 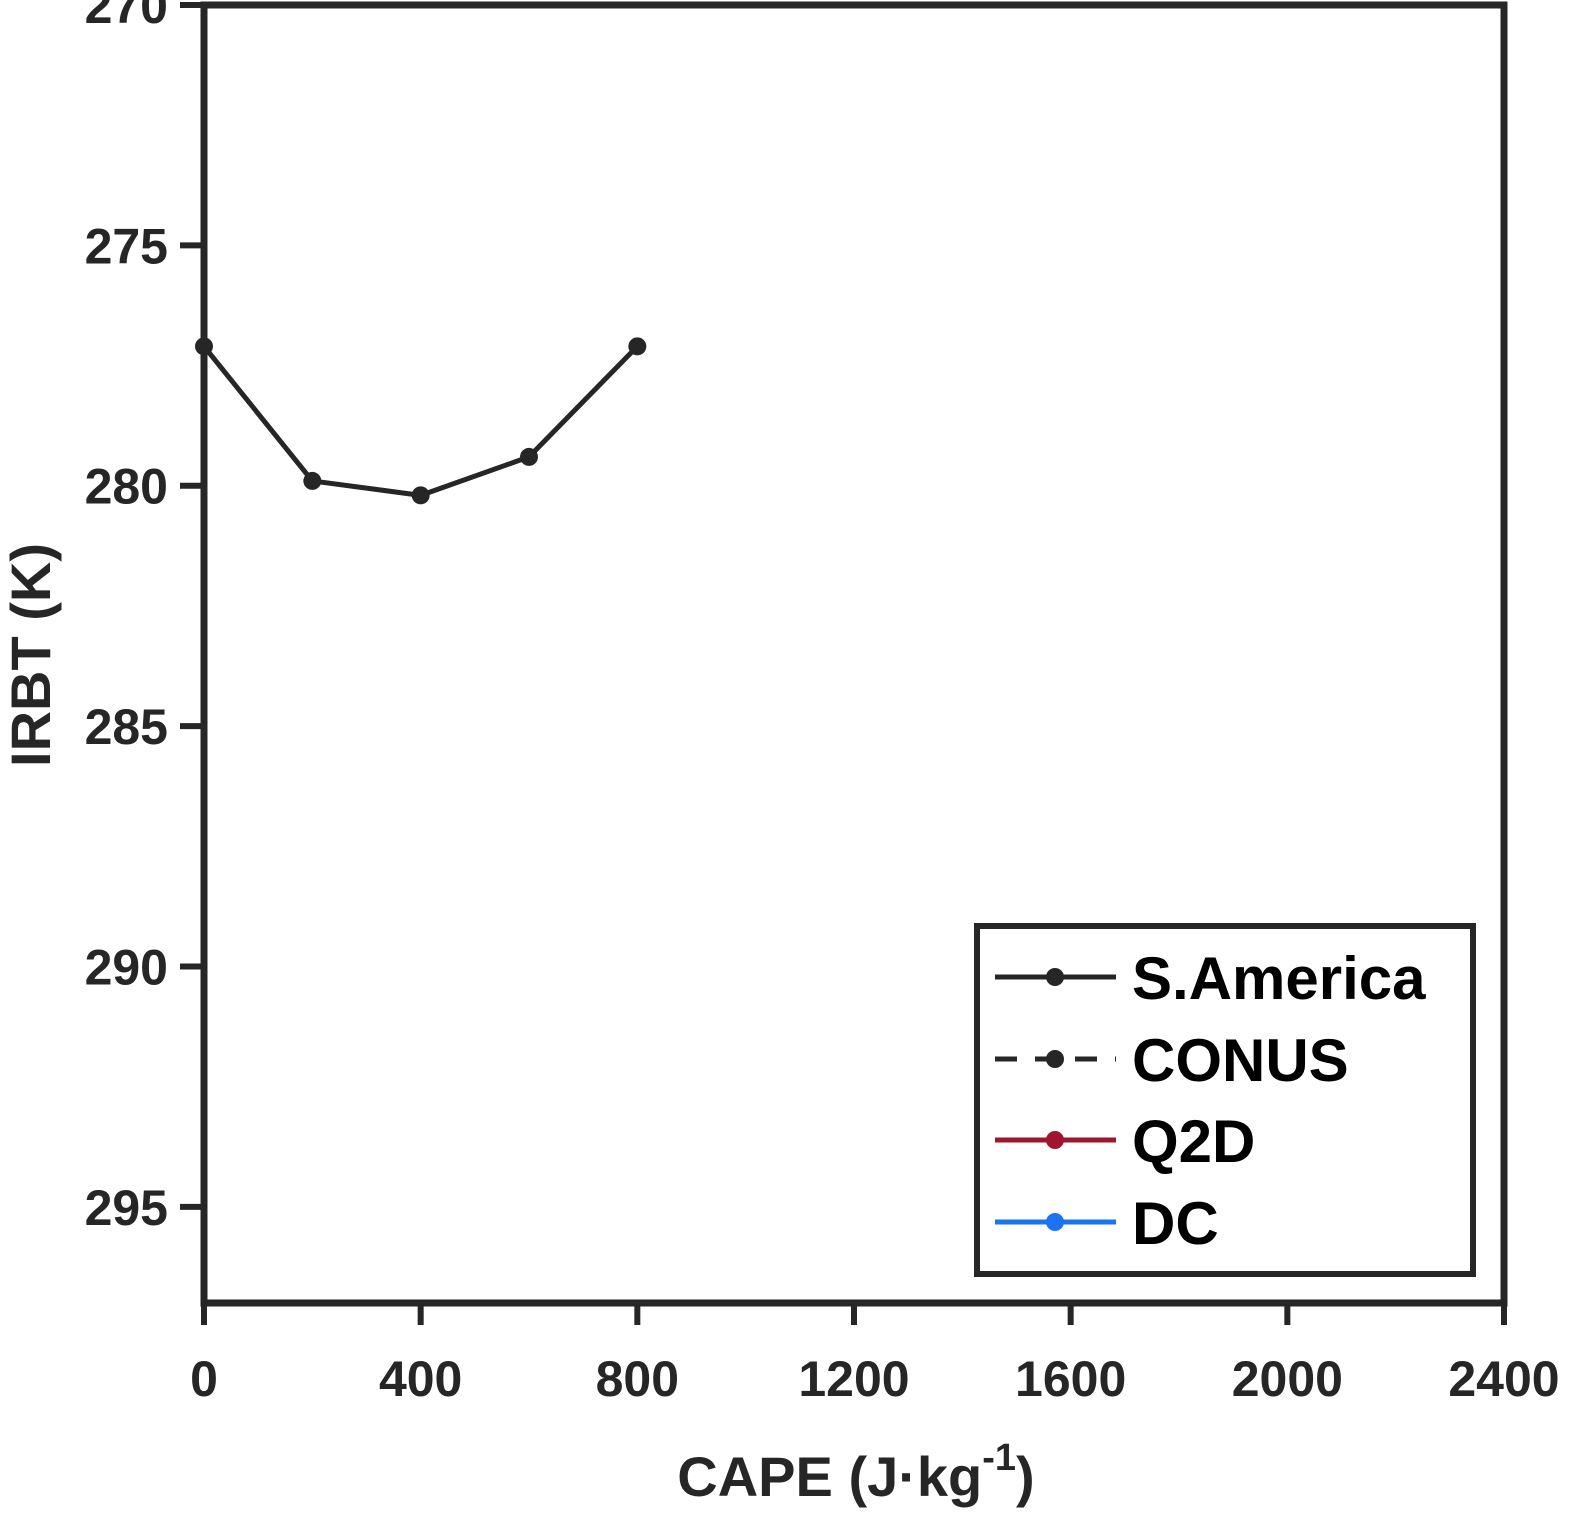 What do you see at coordinates (1503, 1379) in the screenshot?
I see `x-tick-label: 2400` at bounding box center [1503, 1379].